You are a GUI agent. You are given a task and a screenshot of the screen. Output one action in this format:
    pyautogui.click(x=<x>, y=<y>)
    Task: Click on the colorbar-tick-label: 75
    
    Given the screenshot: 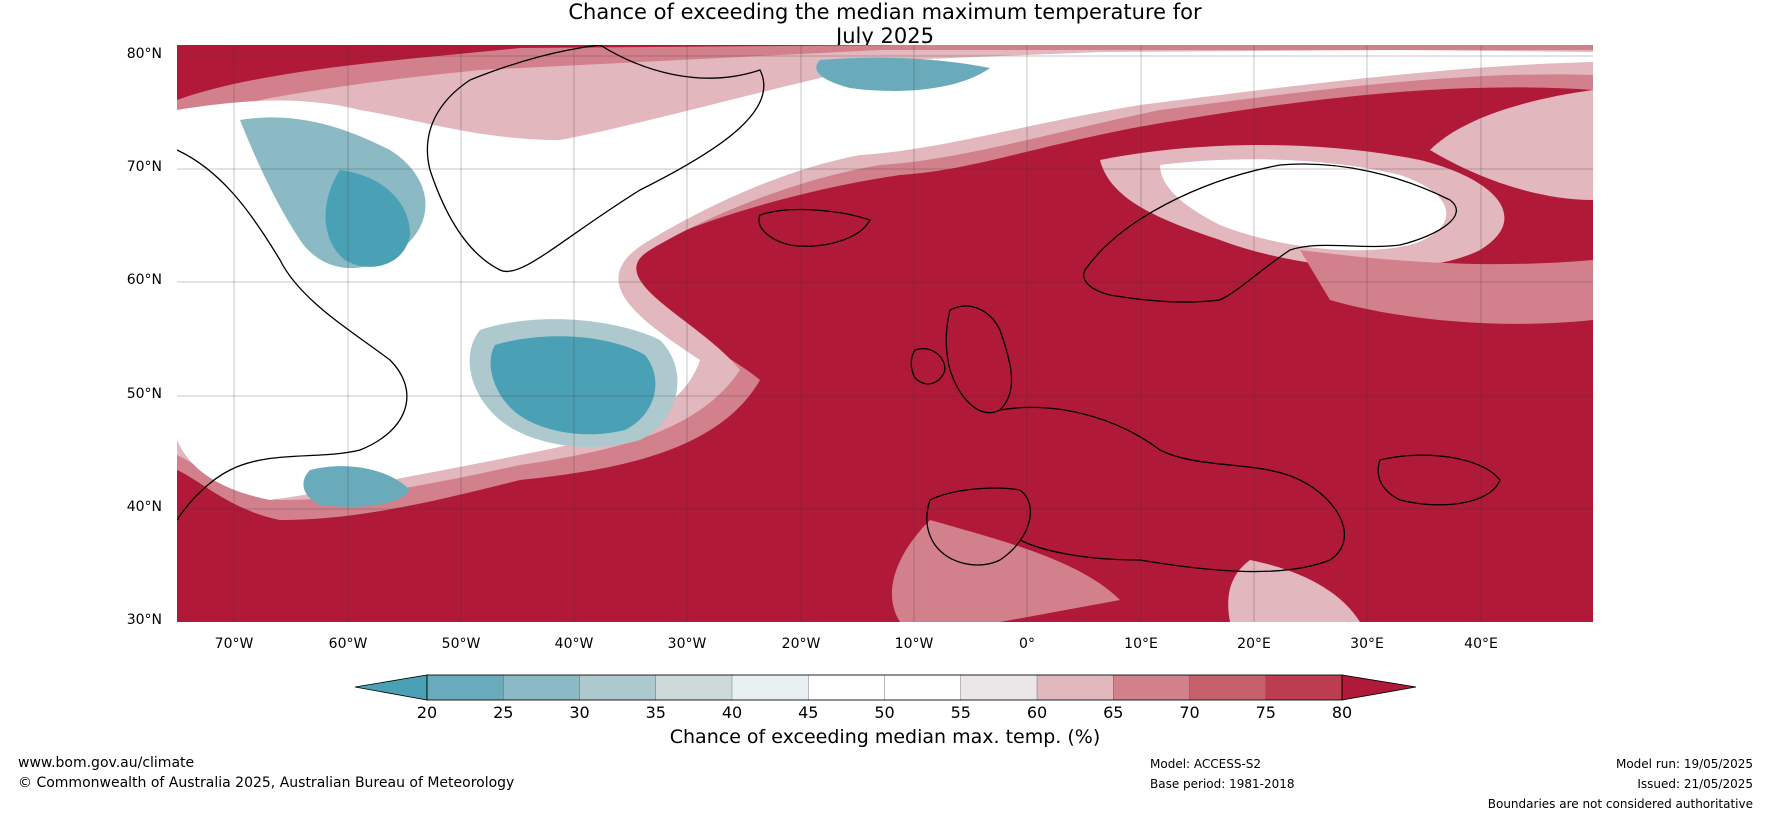 What is the action you would take?
    pyautogui.click(x=1265, y=712)
    